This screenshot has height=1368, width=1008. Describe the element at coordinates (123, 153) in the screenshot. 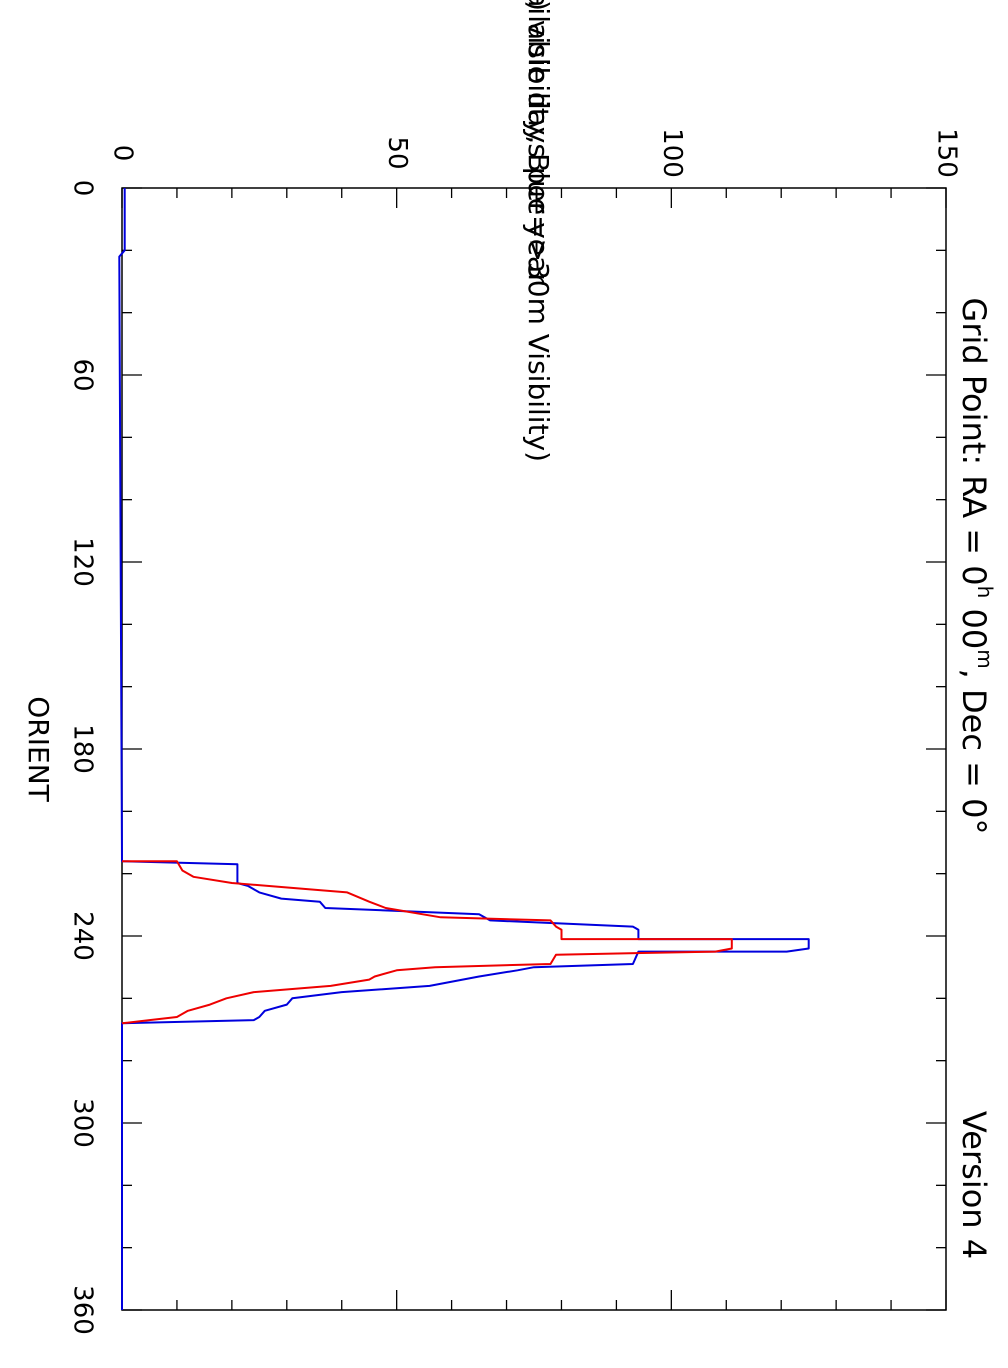

I see `days-tick-label: 0` at that location.